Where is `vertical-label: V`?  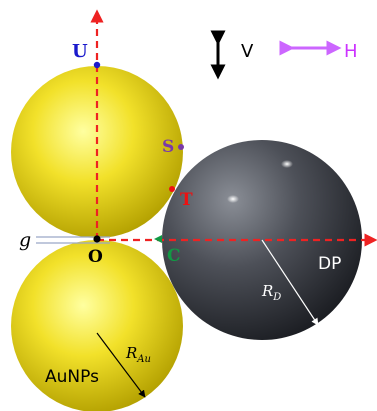
vertical-label: V is located at coordinates (247, 51).